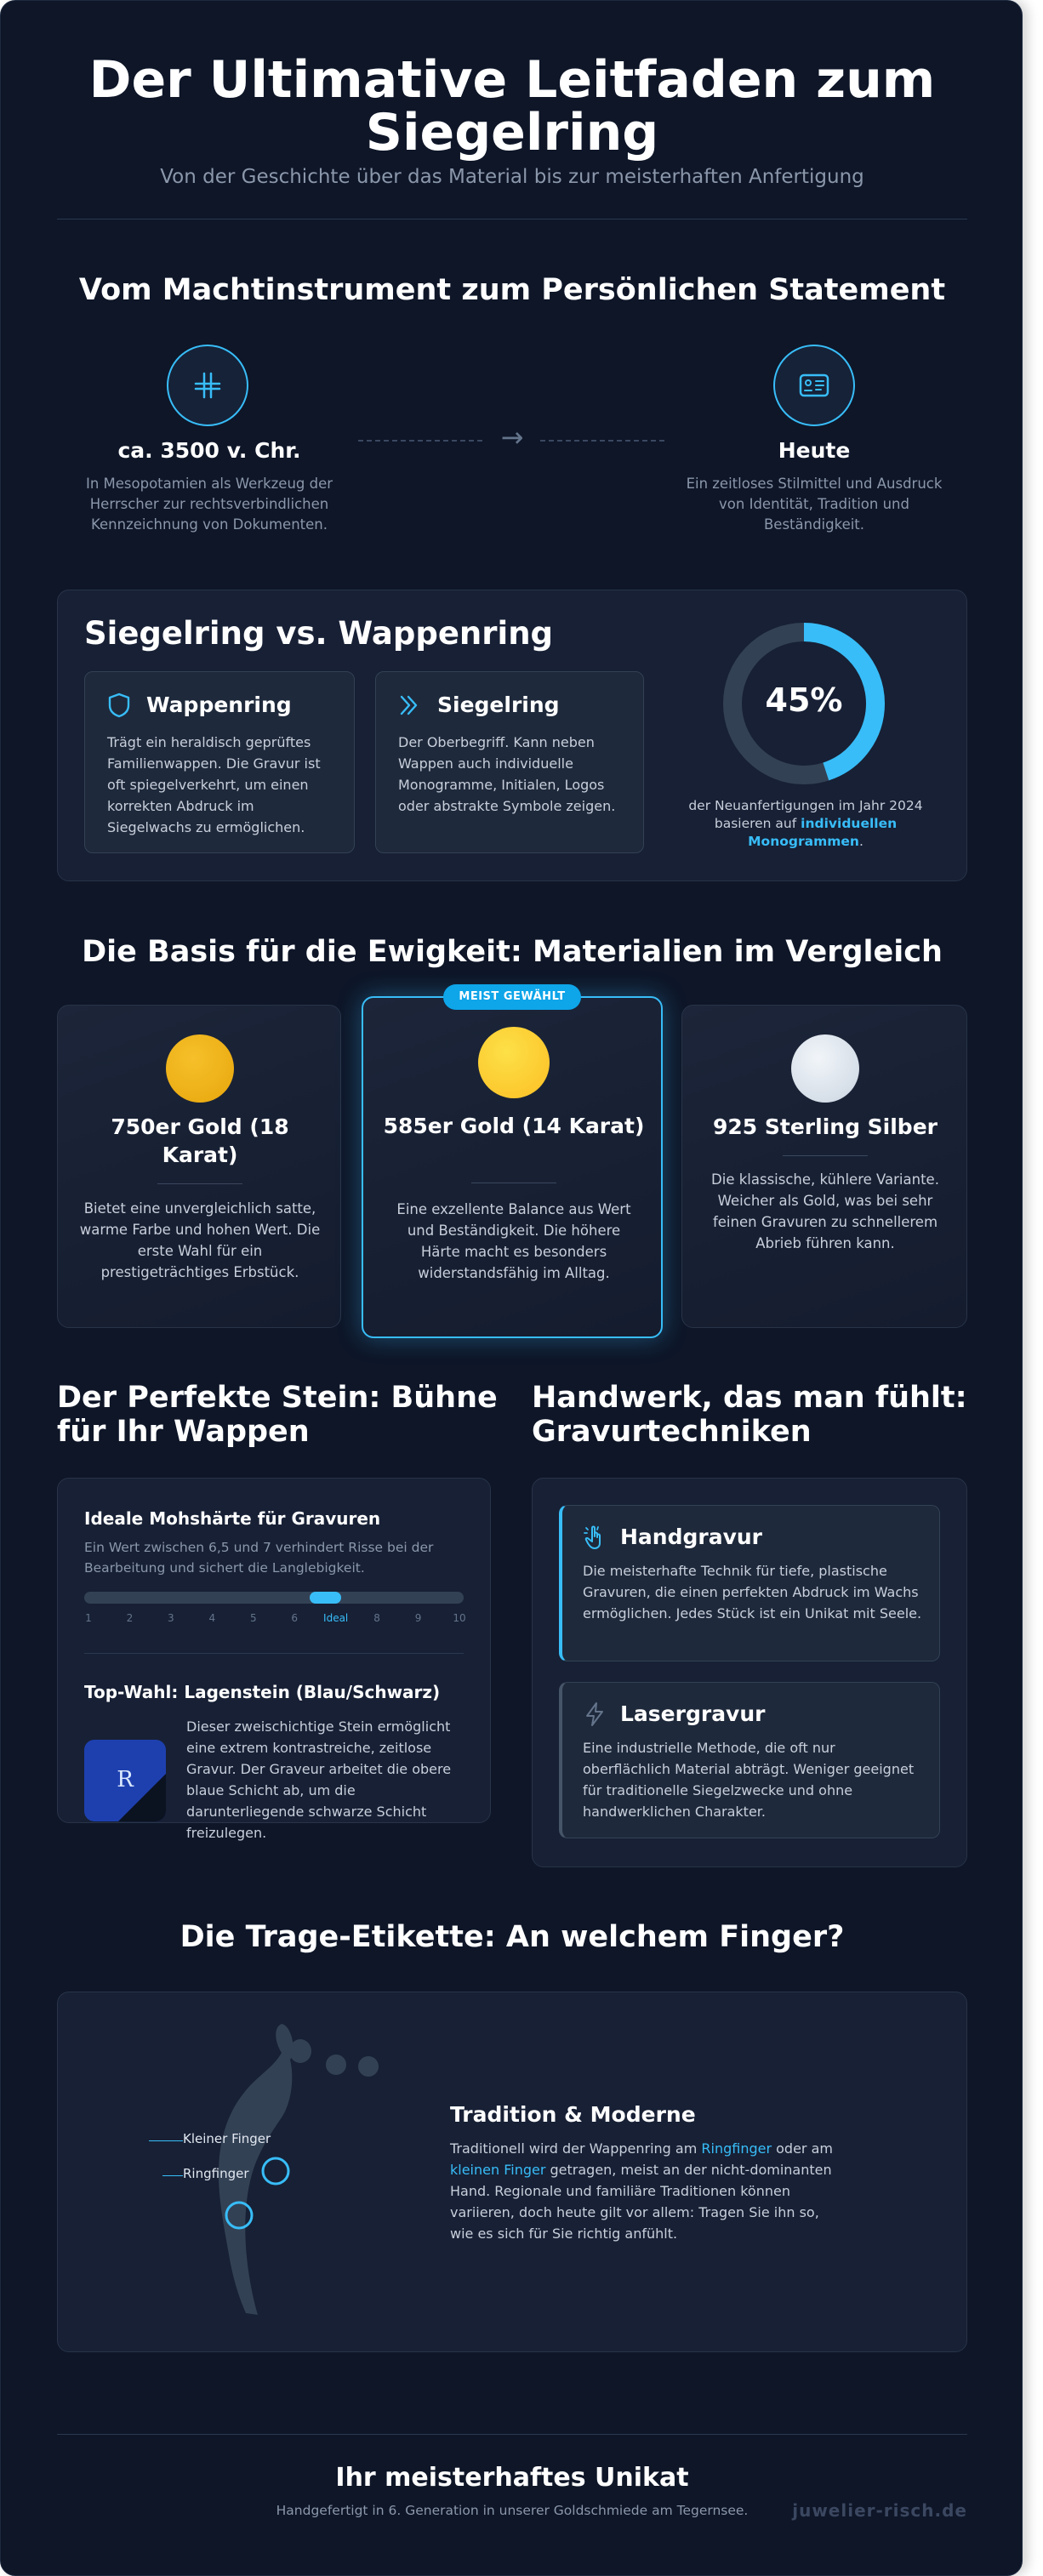 This screenshot has width=1043, height=2576. Describe the element at coordinates (814, 386) in the screenshot. I see `id-card-icon` at that location.